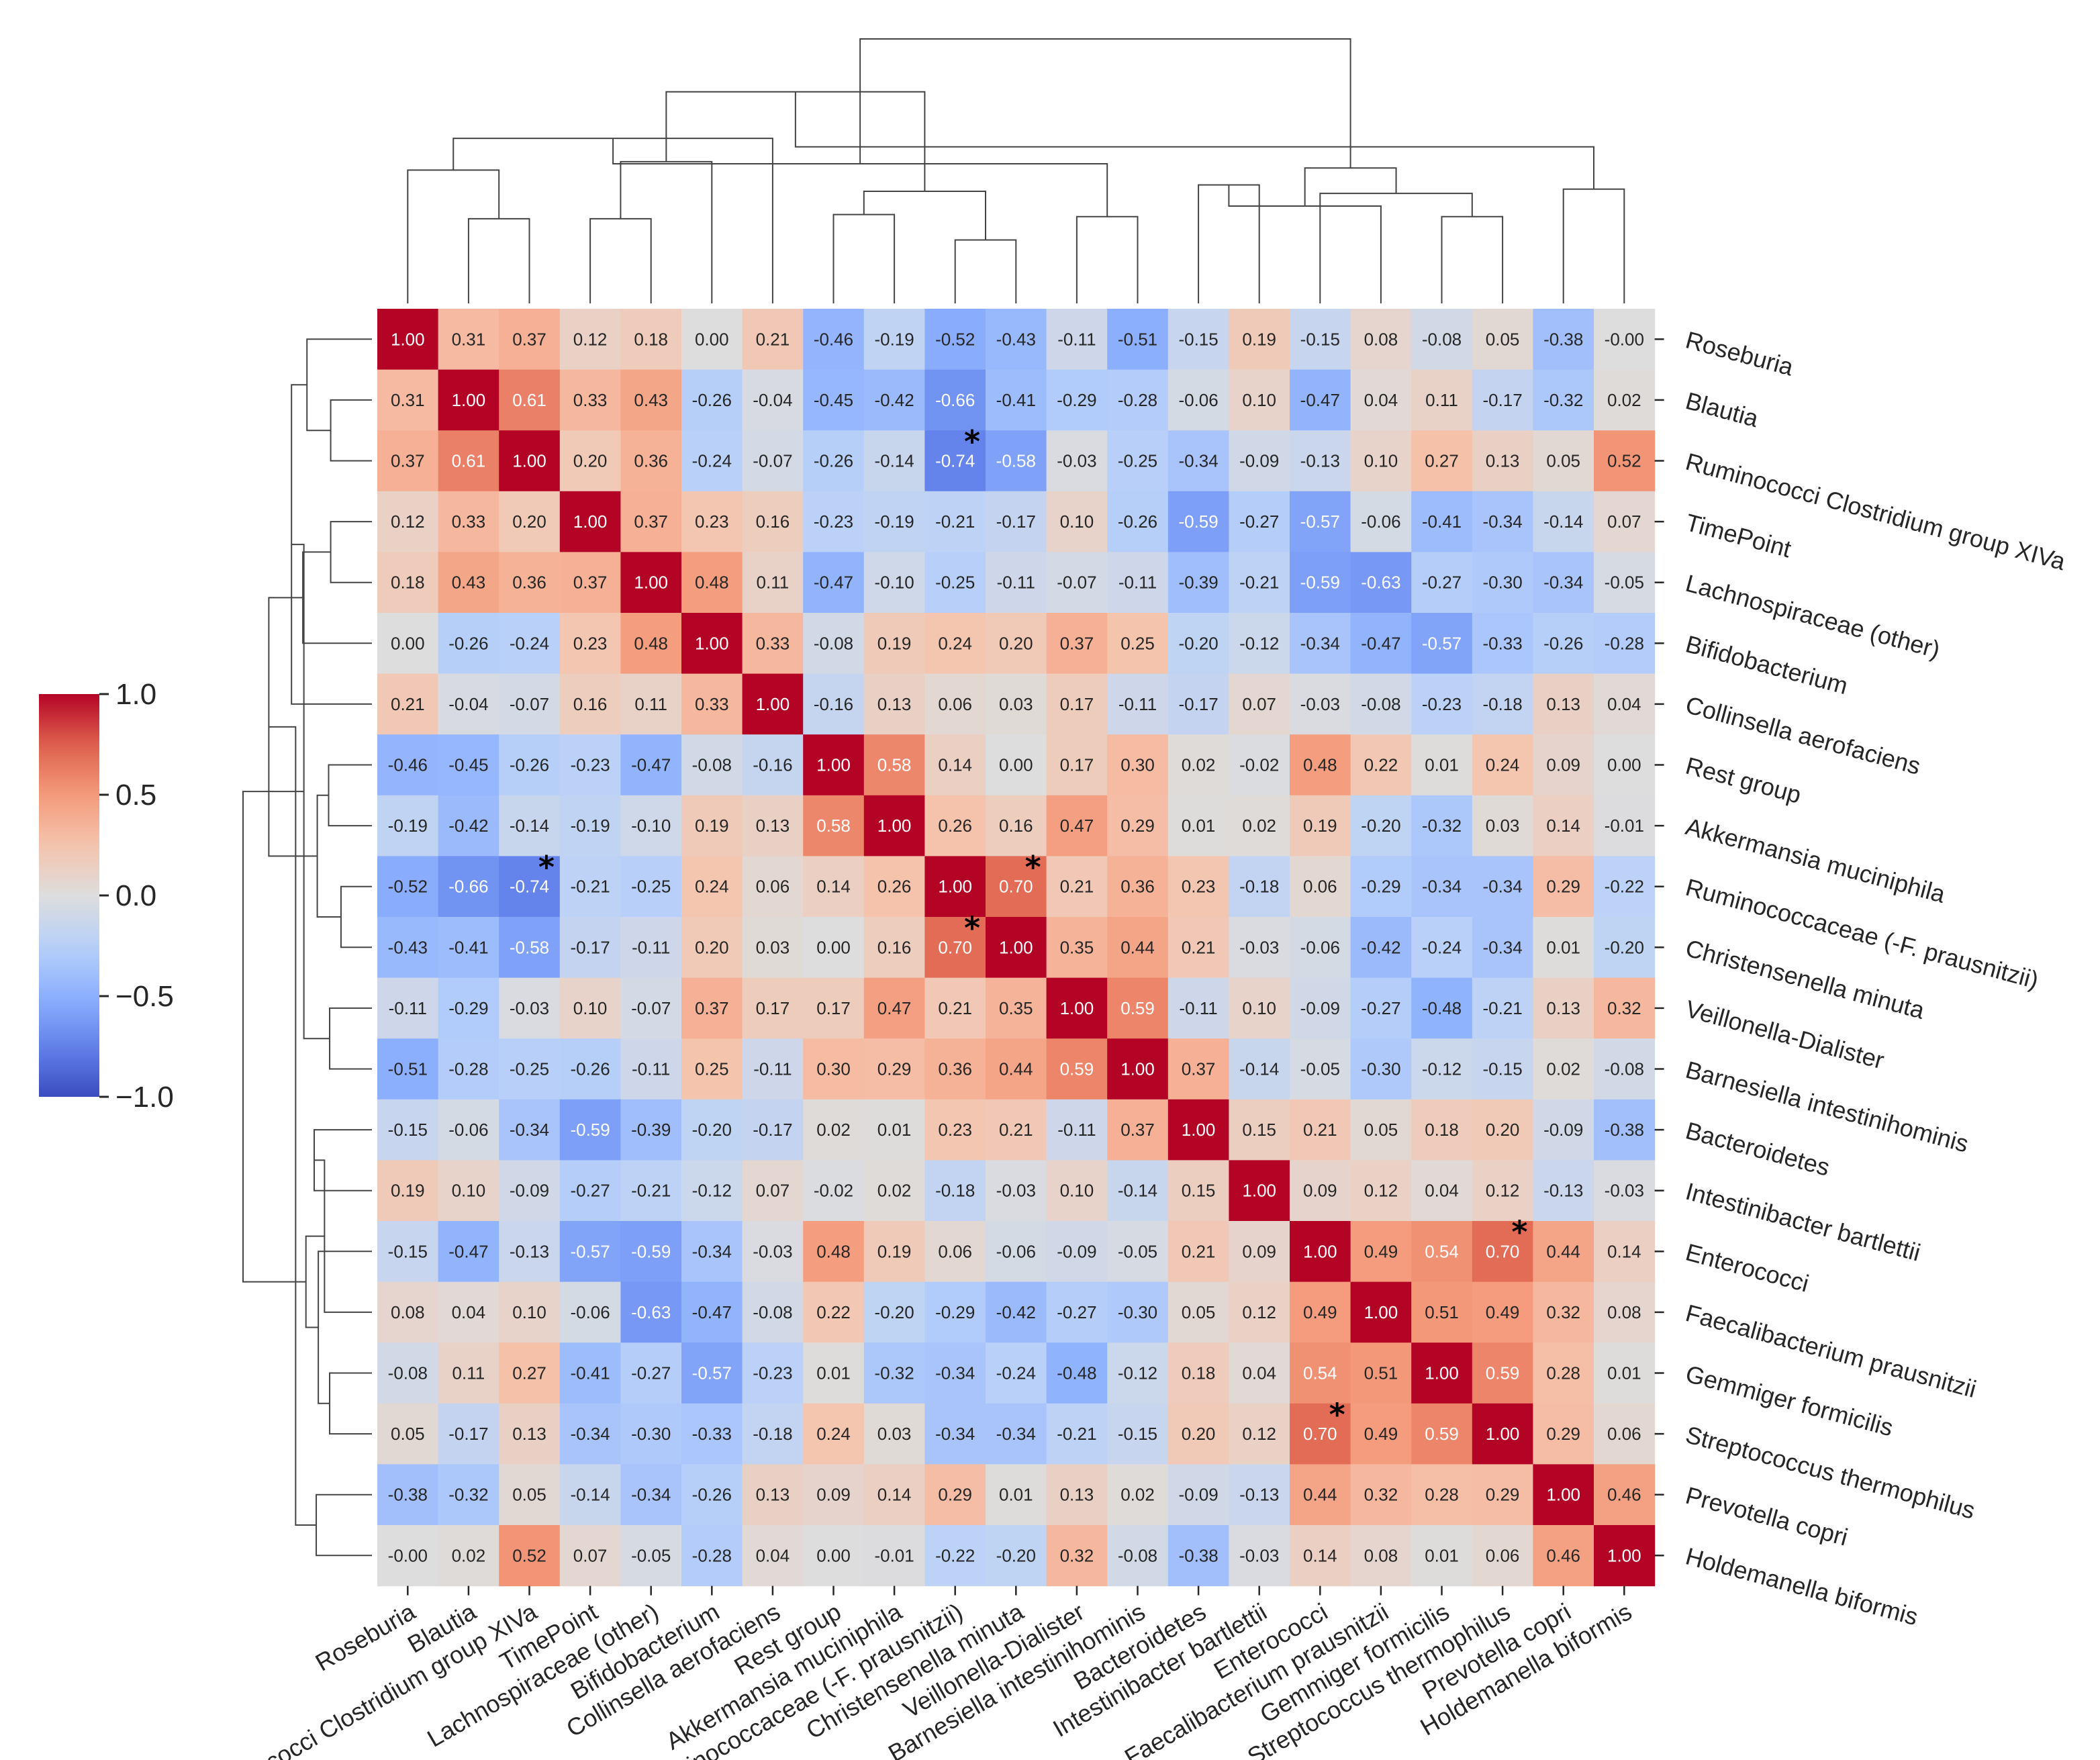 The image size is (2100, 1760). What do you see at coordinates (529, 1555) in the screenshot?
I see `cell-value: 0.52` at bounding box center [529, 1555].